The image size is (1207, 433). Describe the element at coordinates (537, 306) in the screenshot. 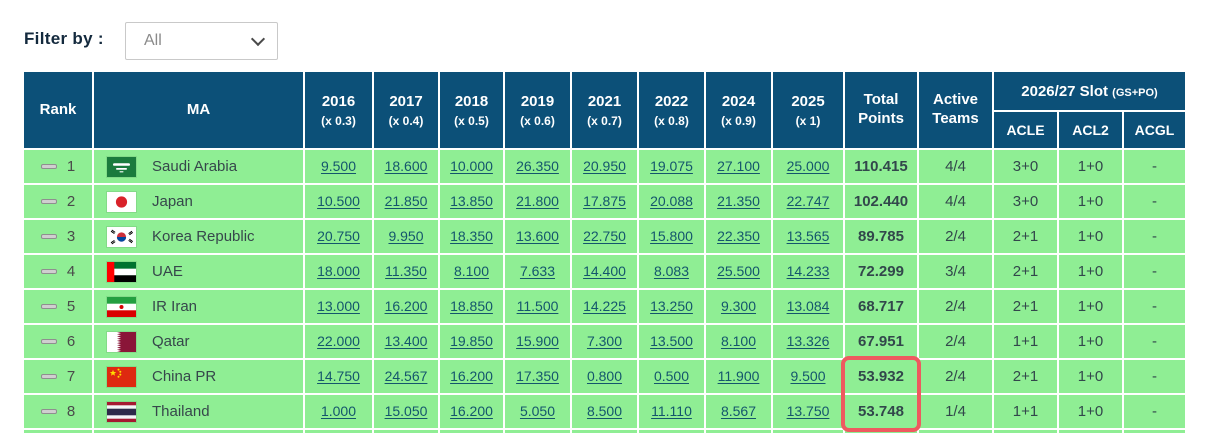

I see `year-points-link: 11.500` at that location.